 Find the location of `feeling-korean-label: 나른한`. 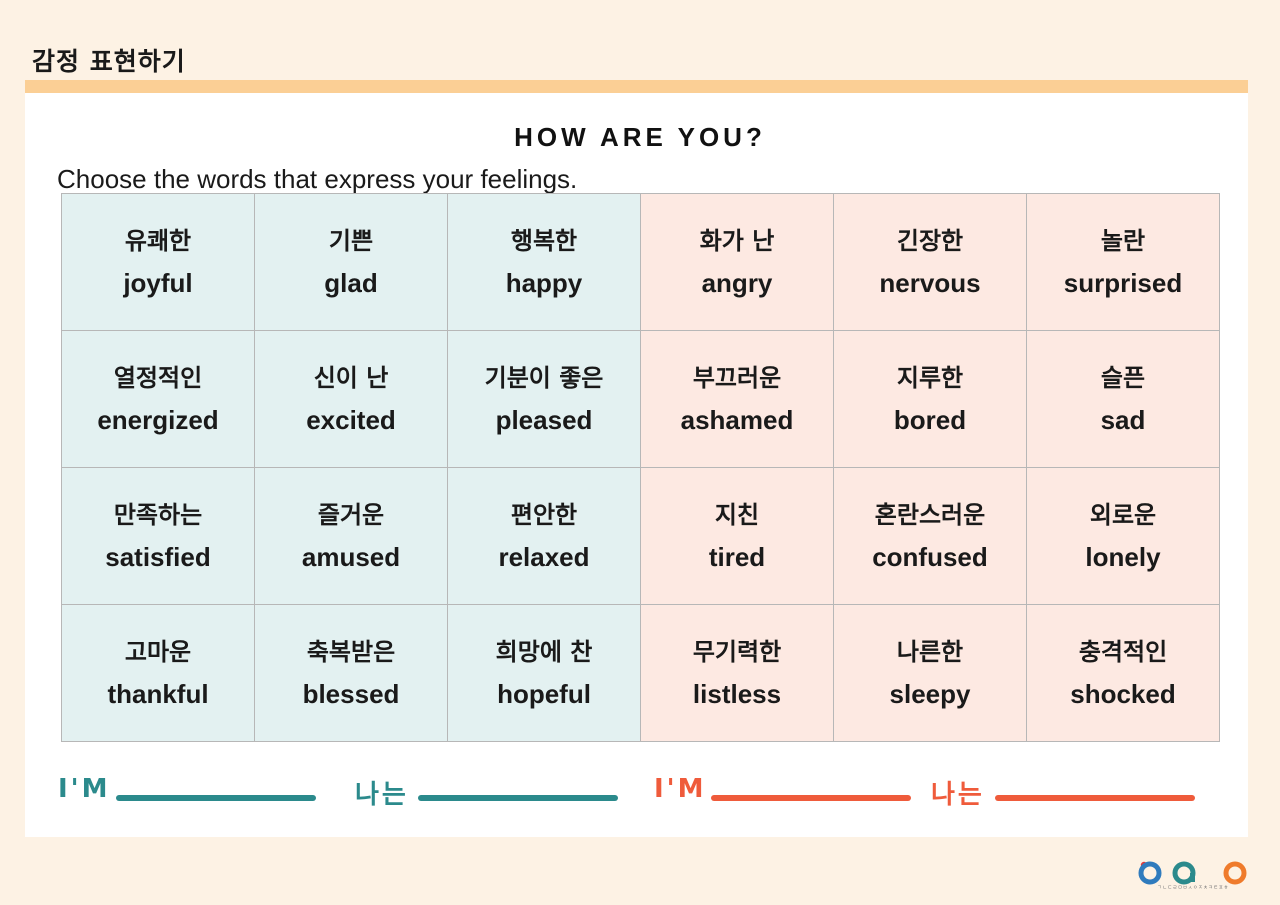

feeling-korean-label: 나른한 is located at coordinates (930, 652).